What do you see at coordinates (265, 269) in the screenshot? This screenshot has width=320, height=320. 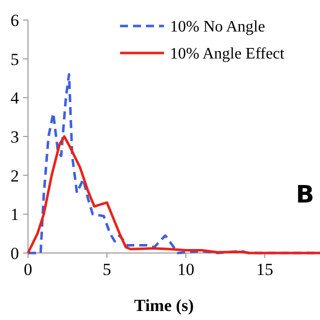 I see `x-tick-label: 15` at bounding box center [265, 269].